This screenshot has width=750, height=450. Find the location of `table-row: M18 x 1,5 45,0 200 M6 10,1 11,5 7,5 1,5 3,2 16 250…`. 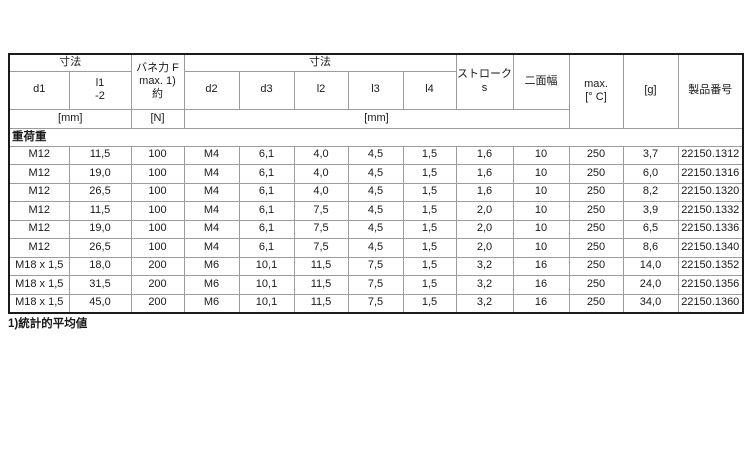

table-row: M18 x 1,5 45,0 200 M6 10,1 11,5 7,5 1,5 3,2 16 250… is located at coordinates (376, 303).